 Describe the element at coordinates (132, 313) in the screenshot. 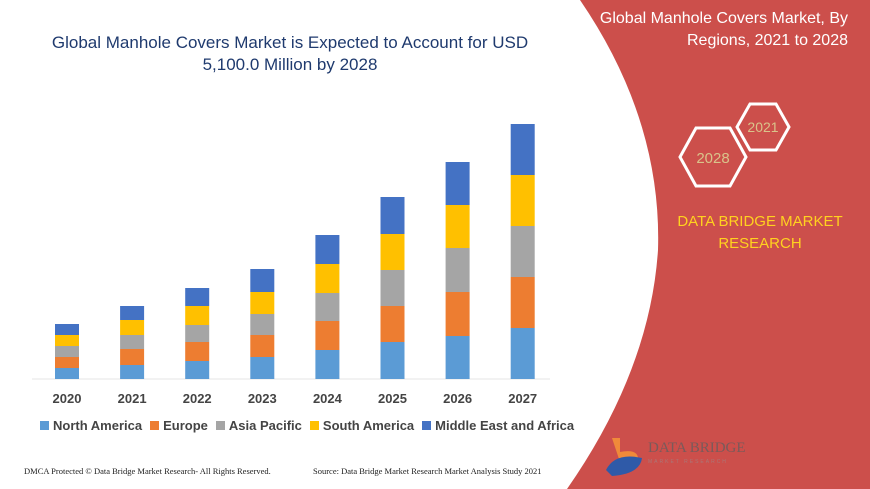

I see `bar-2021-middle-east-and-africa` at that location.